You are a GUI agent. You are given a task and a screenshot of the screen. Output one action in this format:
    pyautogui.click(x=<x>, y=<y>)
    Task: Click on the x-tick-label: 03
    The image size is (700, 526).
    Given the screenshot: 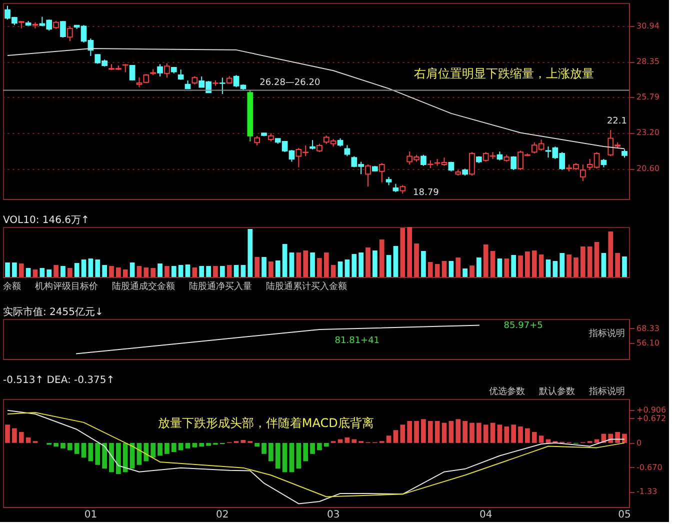 What is the action you would take?
    pyautogui.click(x=333, y=515)
    